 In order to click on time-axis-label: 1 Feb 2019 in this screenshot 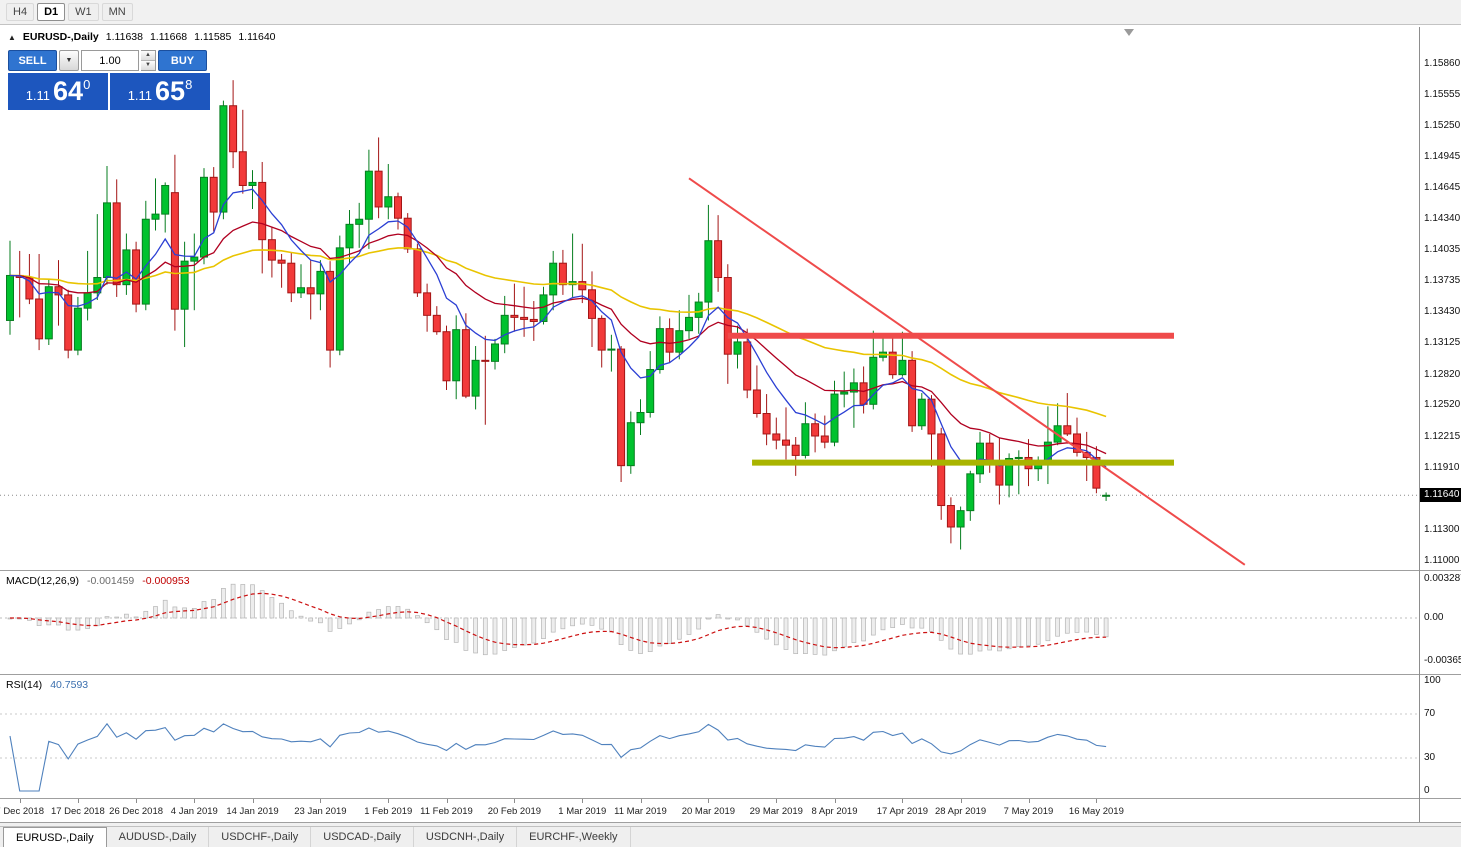, I will do `click(388, 811)`.